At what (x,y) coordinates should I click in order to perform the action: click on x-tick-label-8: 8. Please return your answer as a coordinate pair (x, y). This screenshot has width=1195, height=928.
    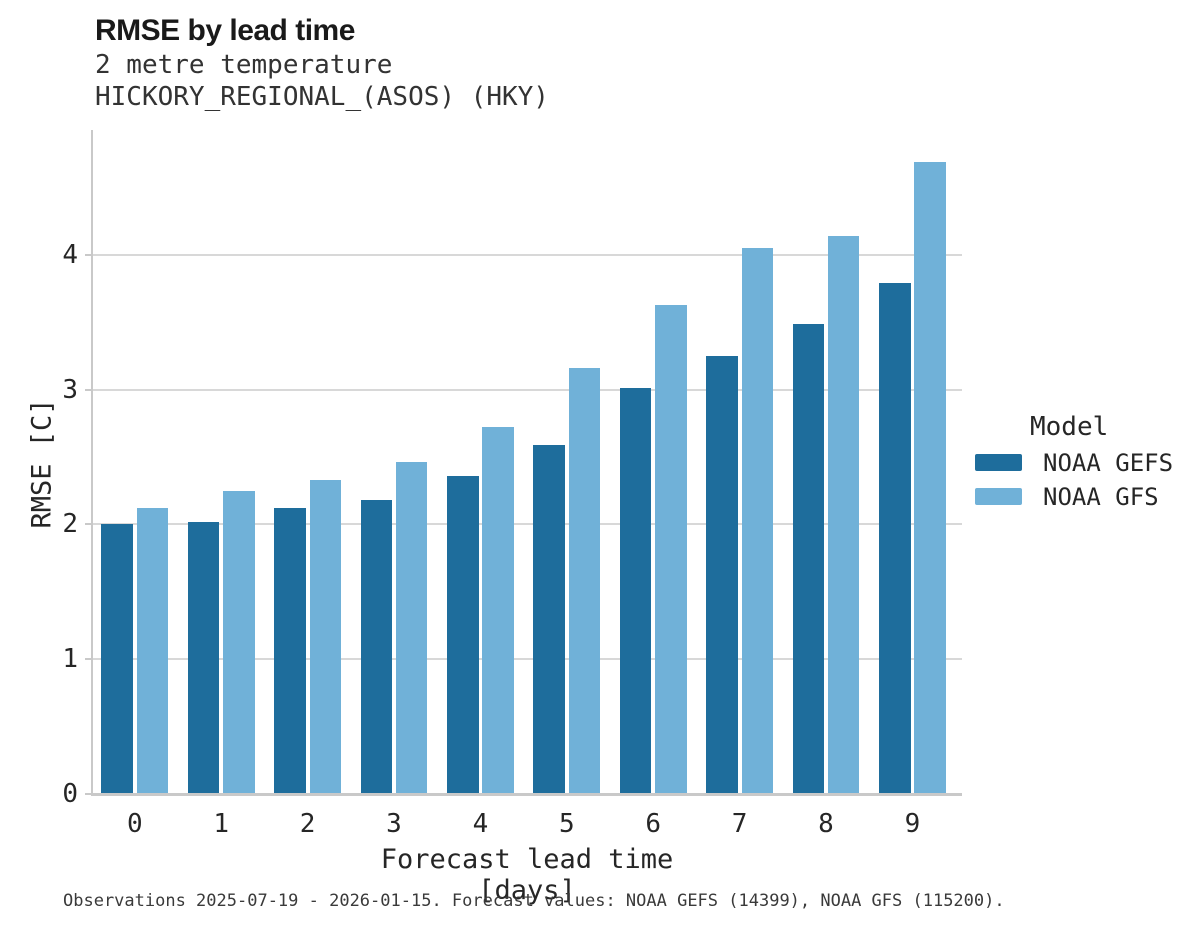
    Looking at the image, I should click on (826, 824).